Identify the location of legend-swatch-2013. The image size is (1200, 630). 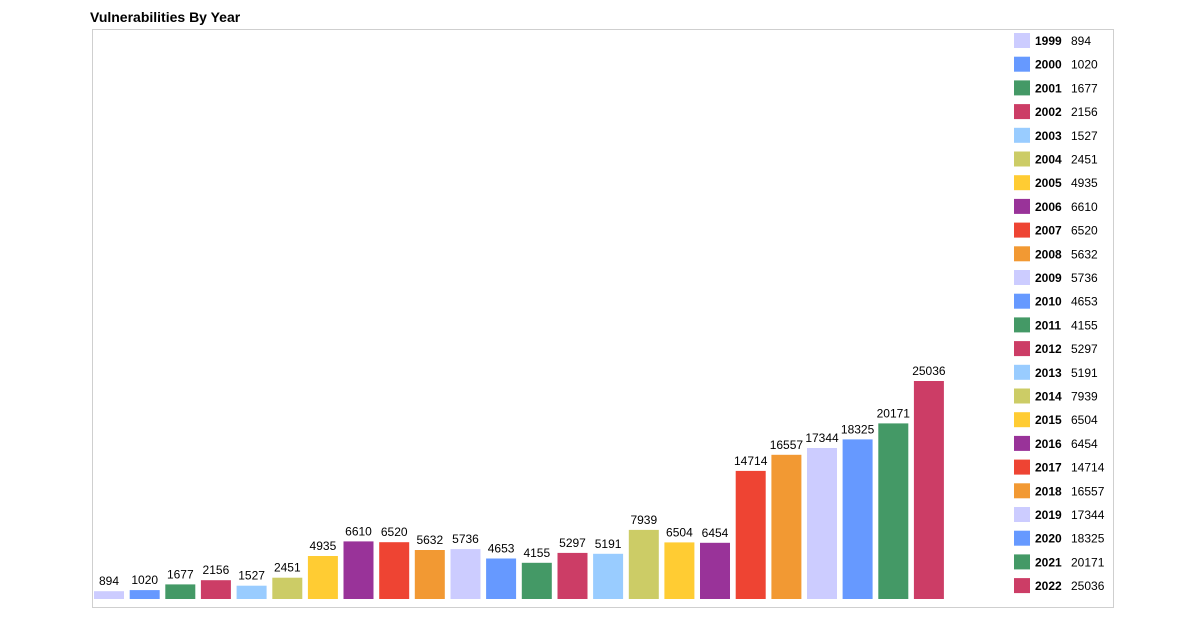
(1022, 372).